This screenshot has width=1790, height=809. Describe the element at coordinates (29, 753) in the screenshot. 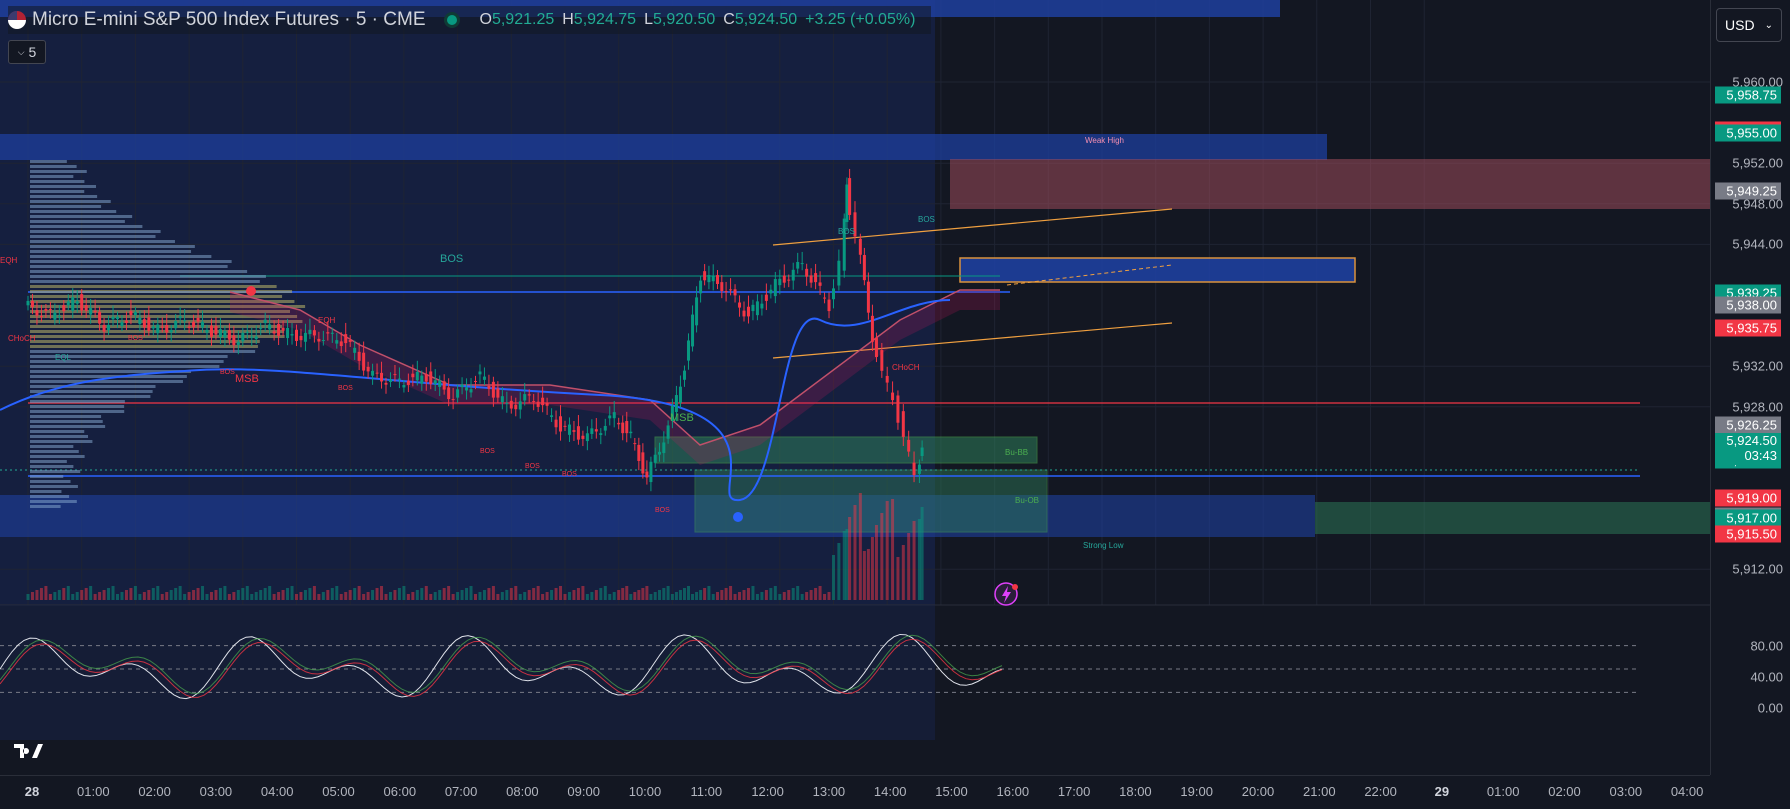

I see `tradingview-logo-icon` at that location.